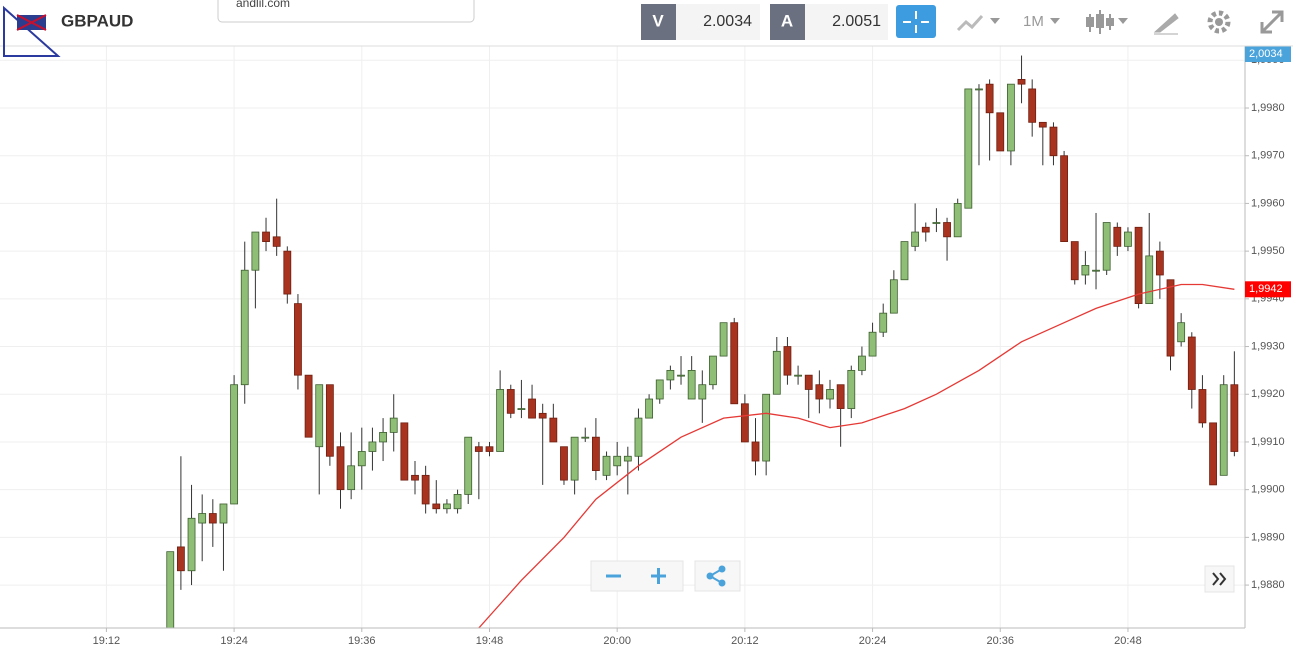  I want to click on draw-icon, so click(1166, 24).